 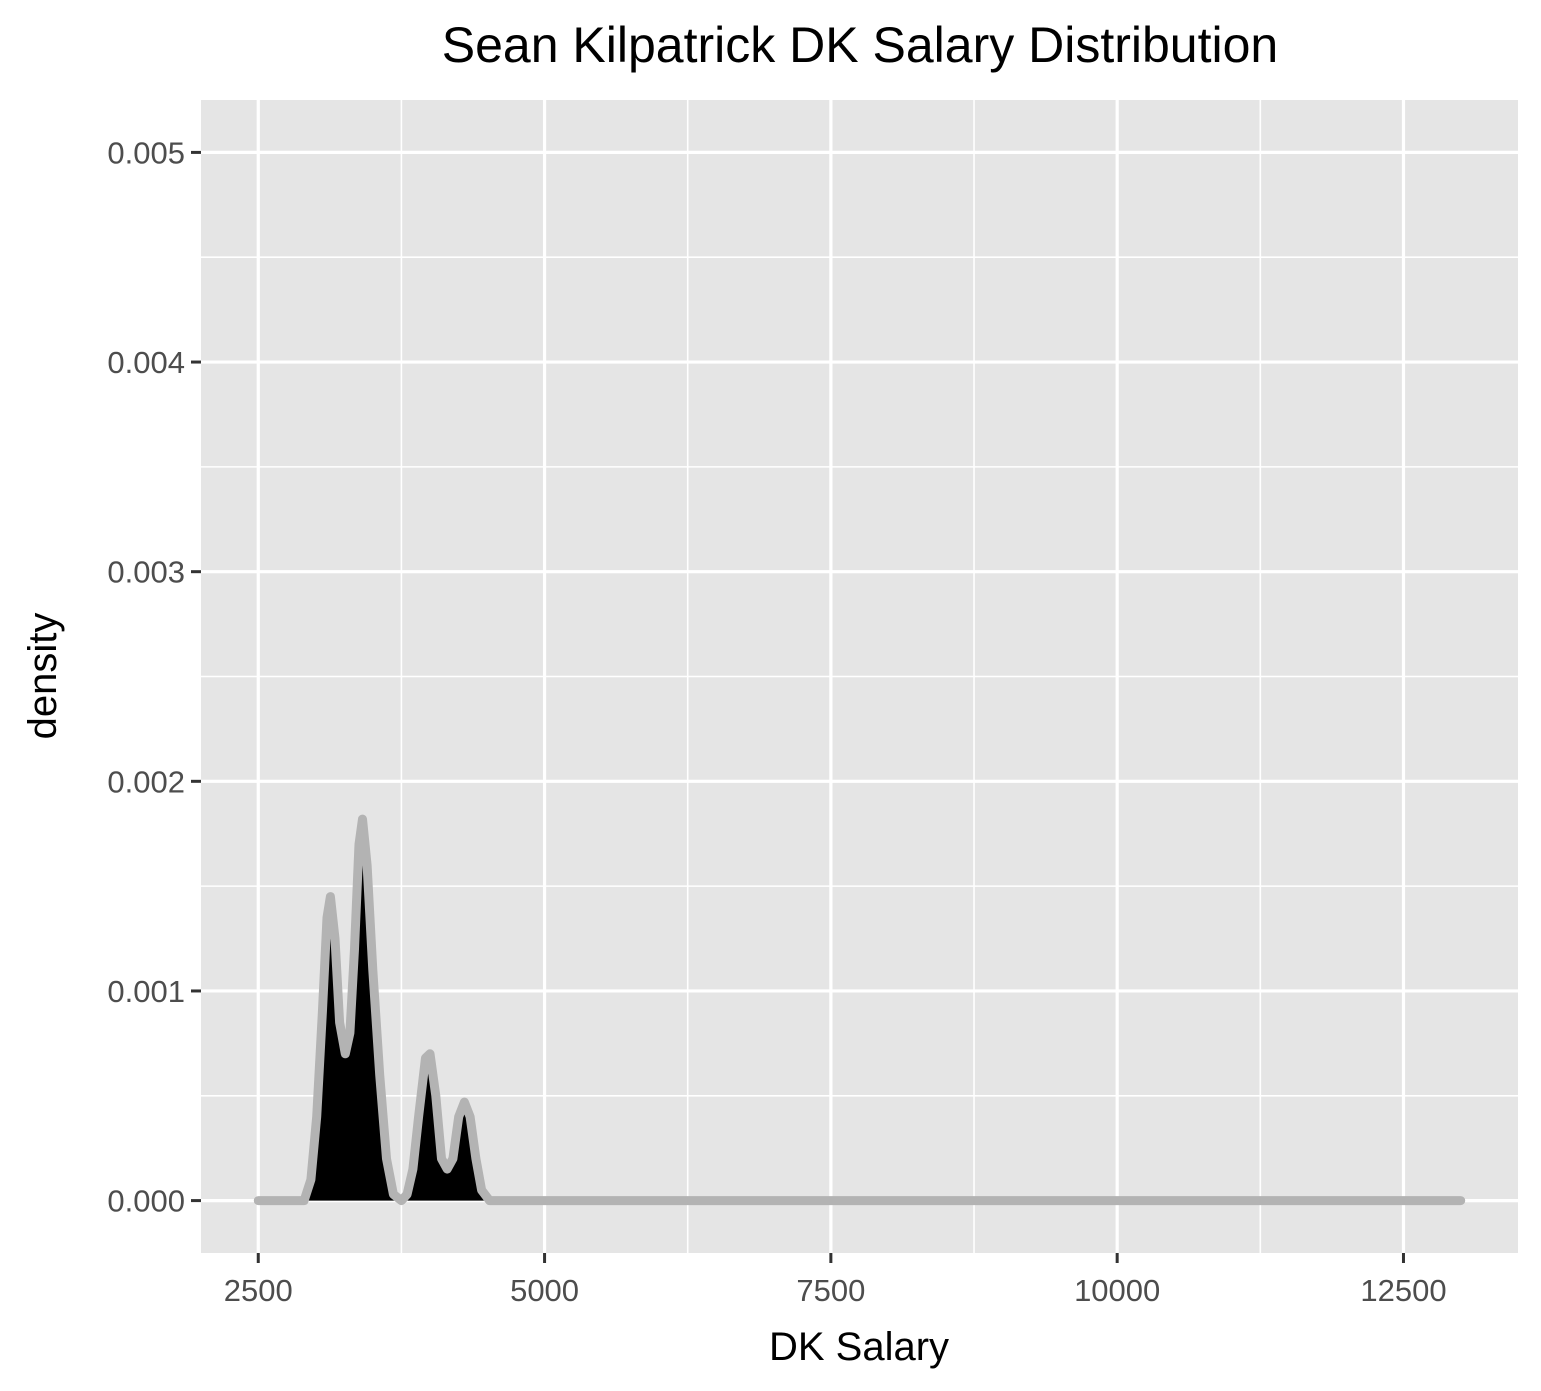 What do you see at coordinates (146, 991) in the screenshot?
I see `y-tick-label: 0.001` at bounding box center [146, 991].